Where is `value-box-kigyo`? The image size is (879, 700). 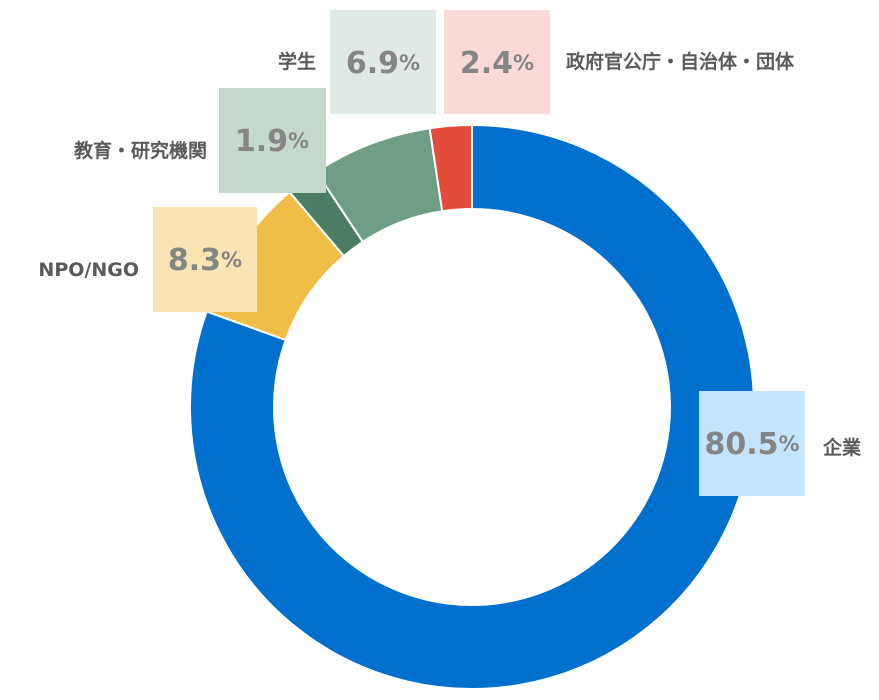 value-box-kigyo is located at coordinates (752, 443).